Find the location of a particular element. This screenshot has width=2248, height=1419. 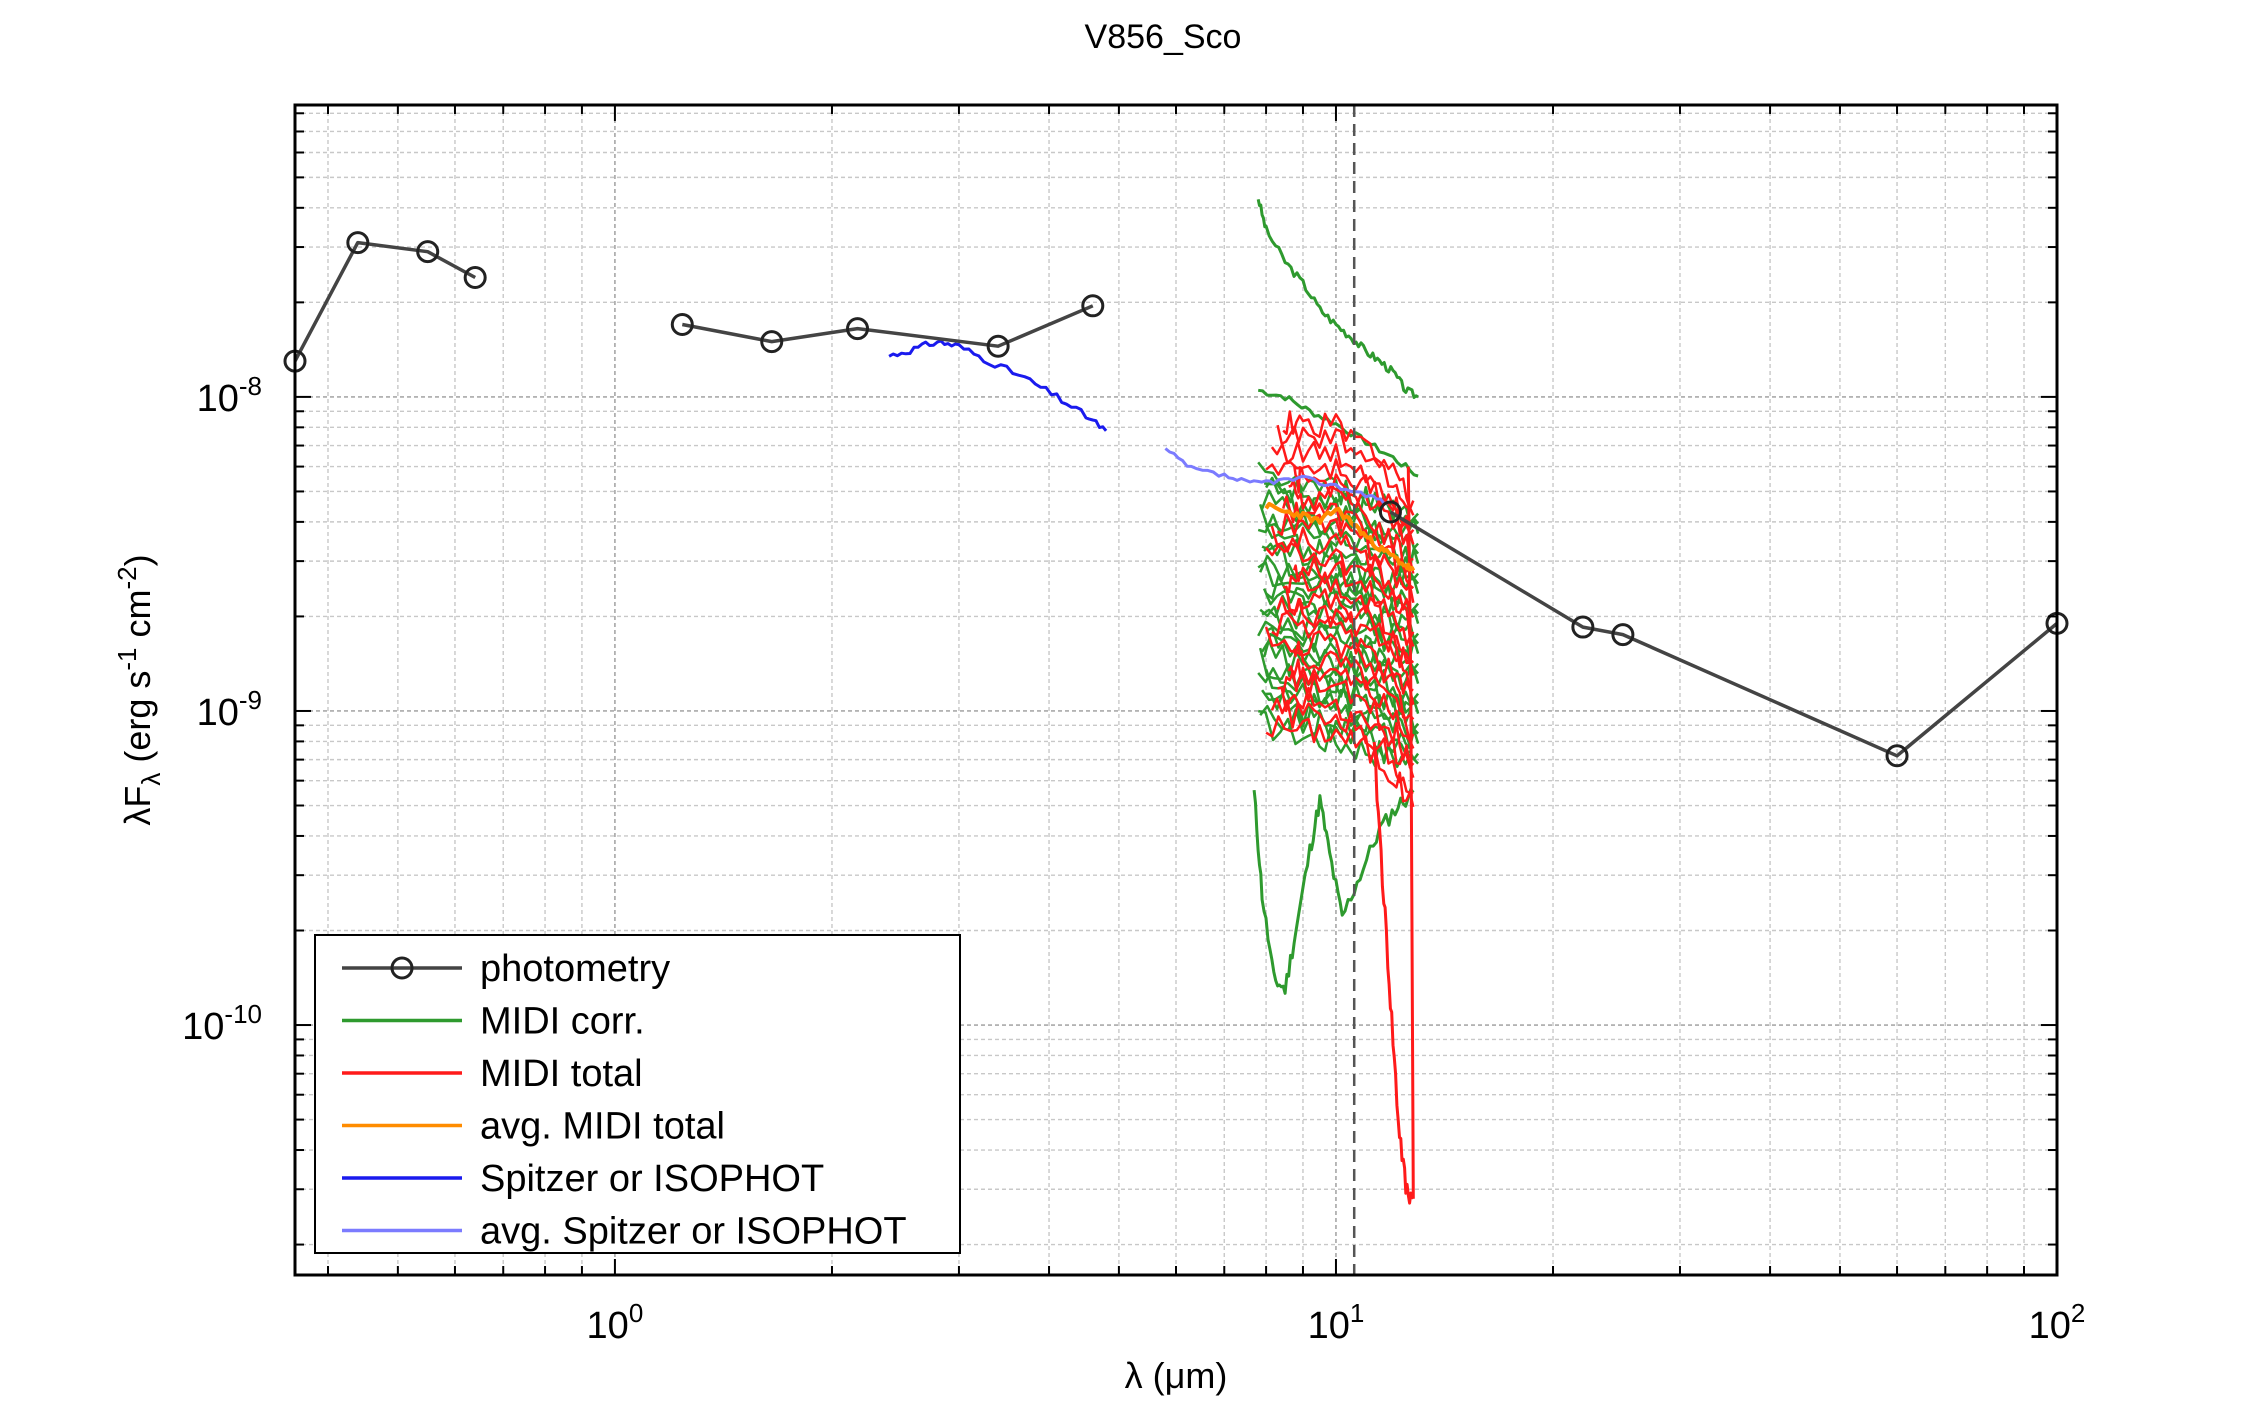

legend-label: avg. MIDI total is located at coordinates (602, 1127).